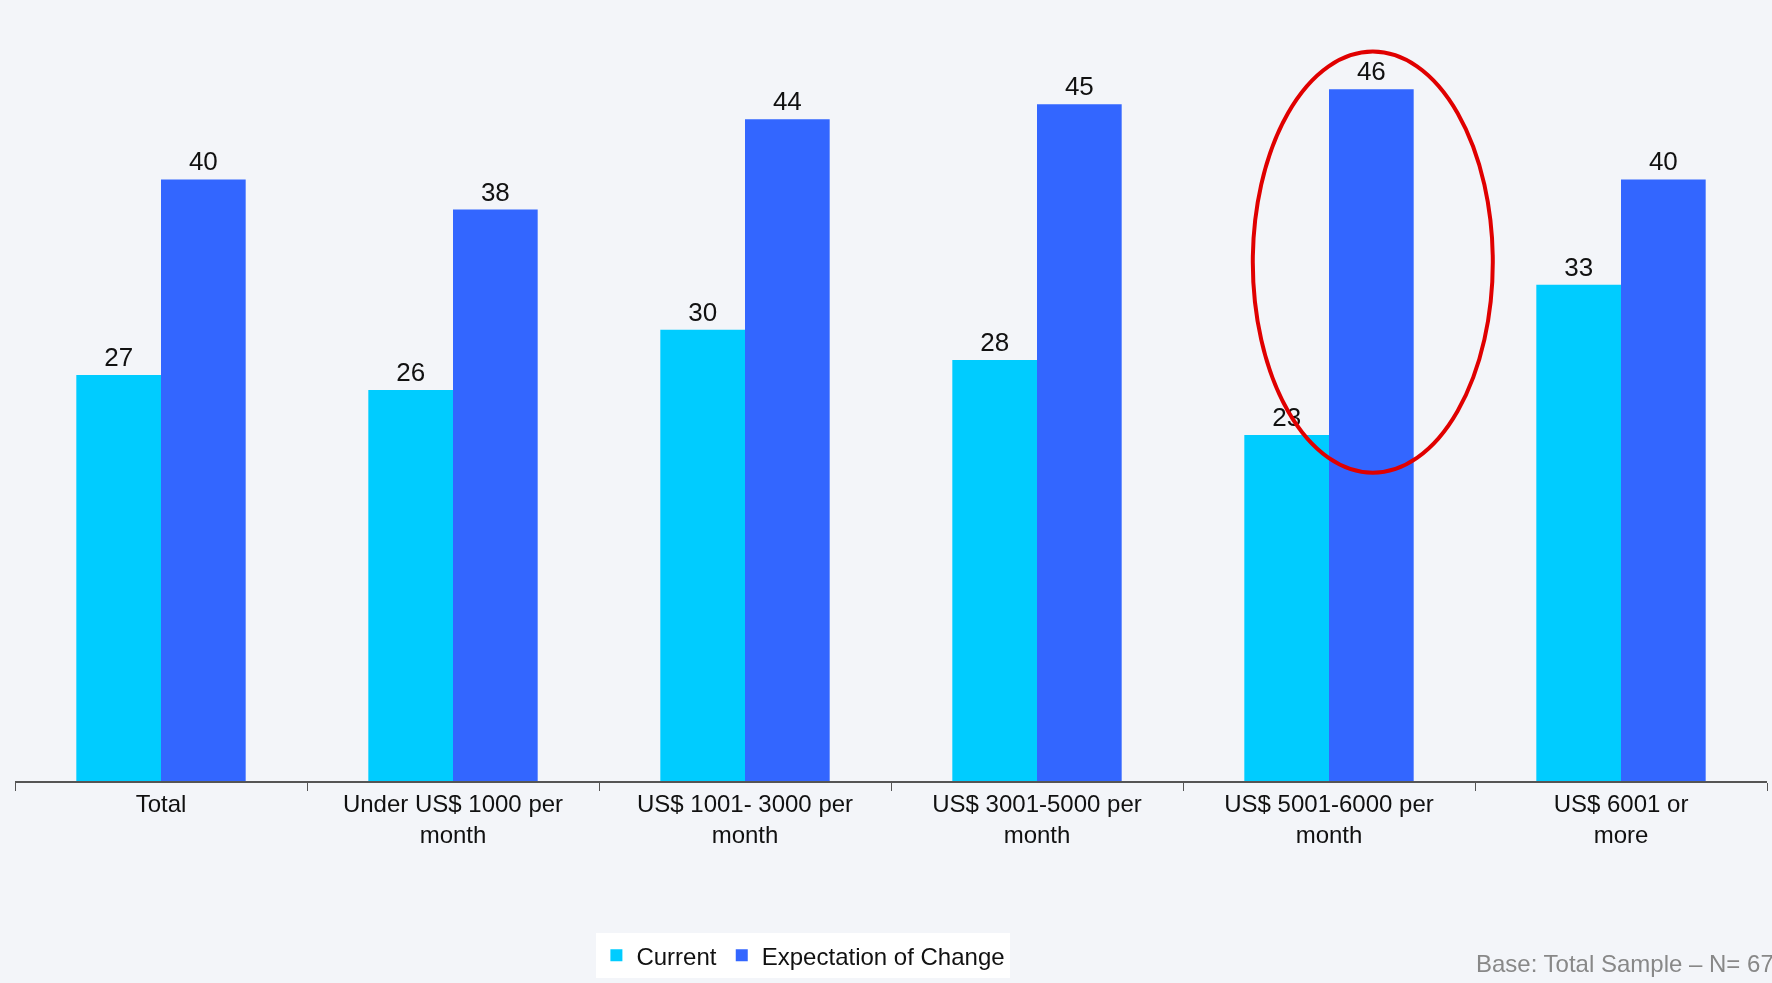  I want to click on x-tick-label: Under US$ 1000 per month, so click(453, 818).